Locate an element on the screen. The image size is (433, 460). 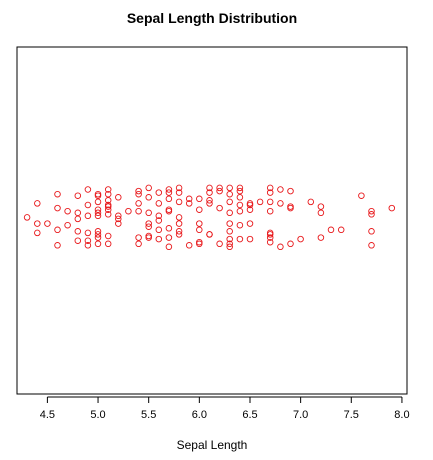
x-axis: 4.5 5.0 5.5 6.0 6.5 7.0 7.5 8.0 is located at coordinates (225, 408).